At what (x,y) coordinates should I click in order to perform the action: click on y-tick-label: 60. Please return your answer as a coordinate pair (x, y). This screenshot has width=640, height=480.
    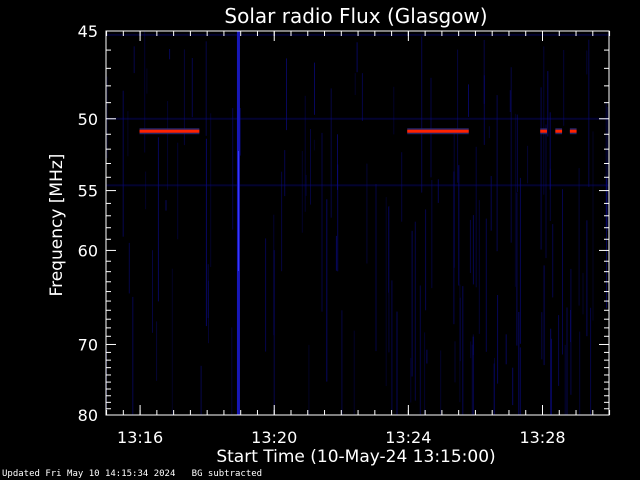
    Looking at the image, I should click on (88, 250).